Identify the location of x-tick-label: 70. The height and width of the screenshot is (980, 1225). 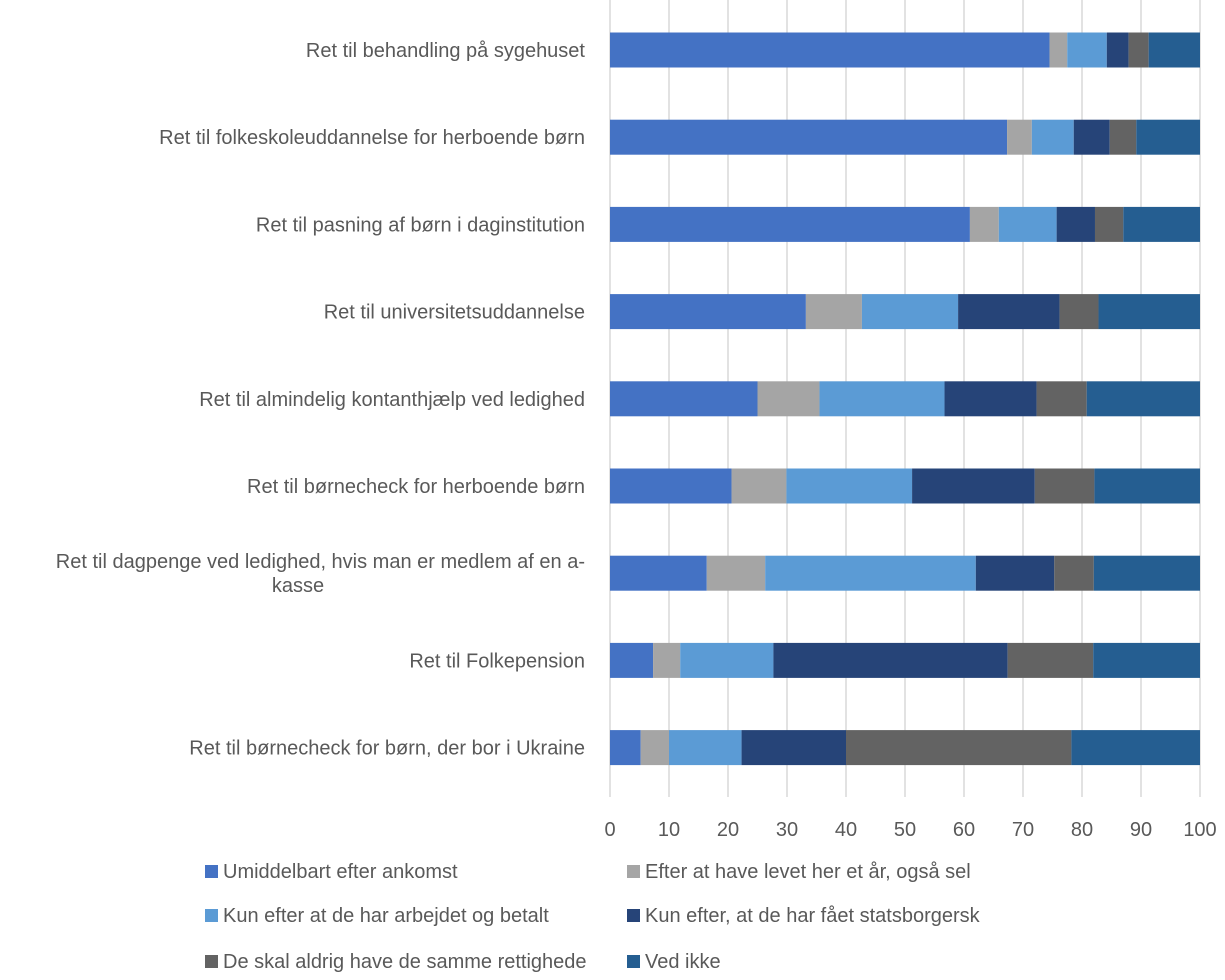
(1023, 830).